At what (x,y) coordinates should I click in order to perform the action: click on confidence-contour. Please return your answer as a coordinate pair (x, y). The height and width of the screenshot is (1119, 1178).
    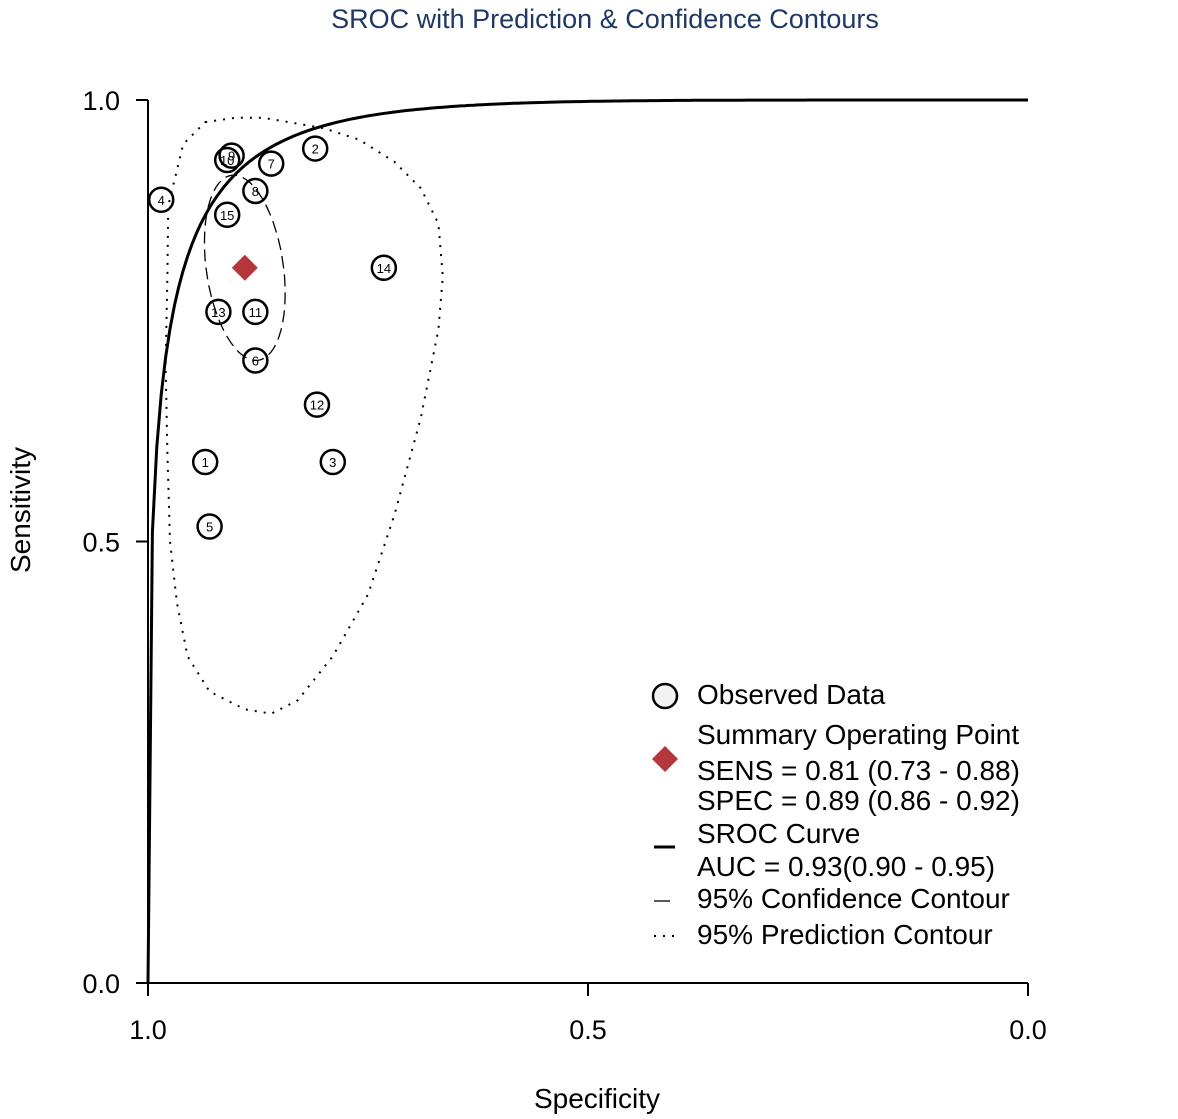
    Looking at the image, I should click on (244, 268).